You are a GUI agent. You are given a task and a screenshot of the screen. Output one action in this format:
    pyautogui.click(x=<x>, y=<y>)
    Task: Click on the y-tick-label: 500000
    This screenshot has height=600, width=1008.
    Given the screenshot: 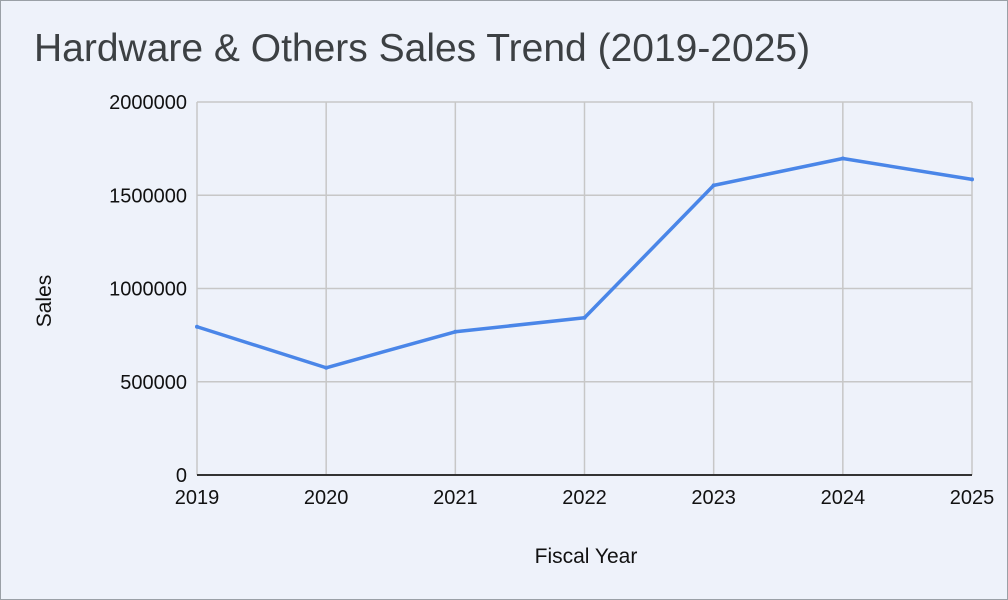 What is the action you would take?
    pyautogui.click(x=153, y=383)
    